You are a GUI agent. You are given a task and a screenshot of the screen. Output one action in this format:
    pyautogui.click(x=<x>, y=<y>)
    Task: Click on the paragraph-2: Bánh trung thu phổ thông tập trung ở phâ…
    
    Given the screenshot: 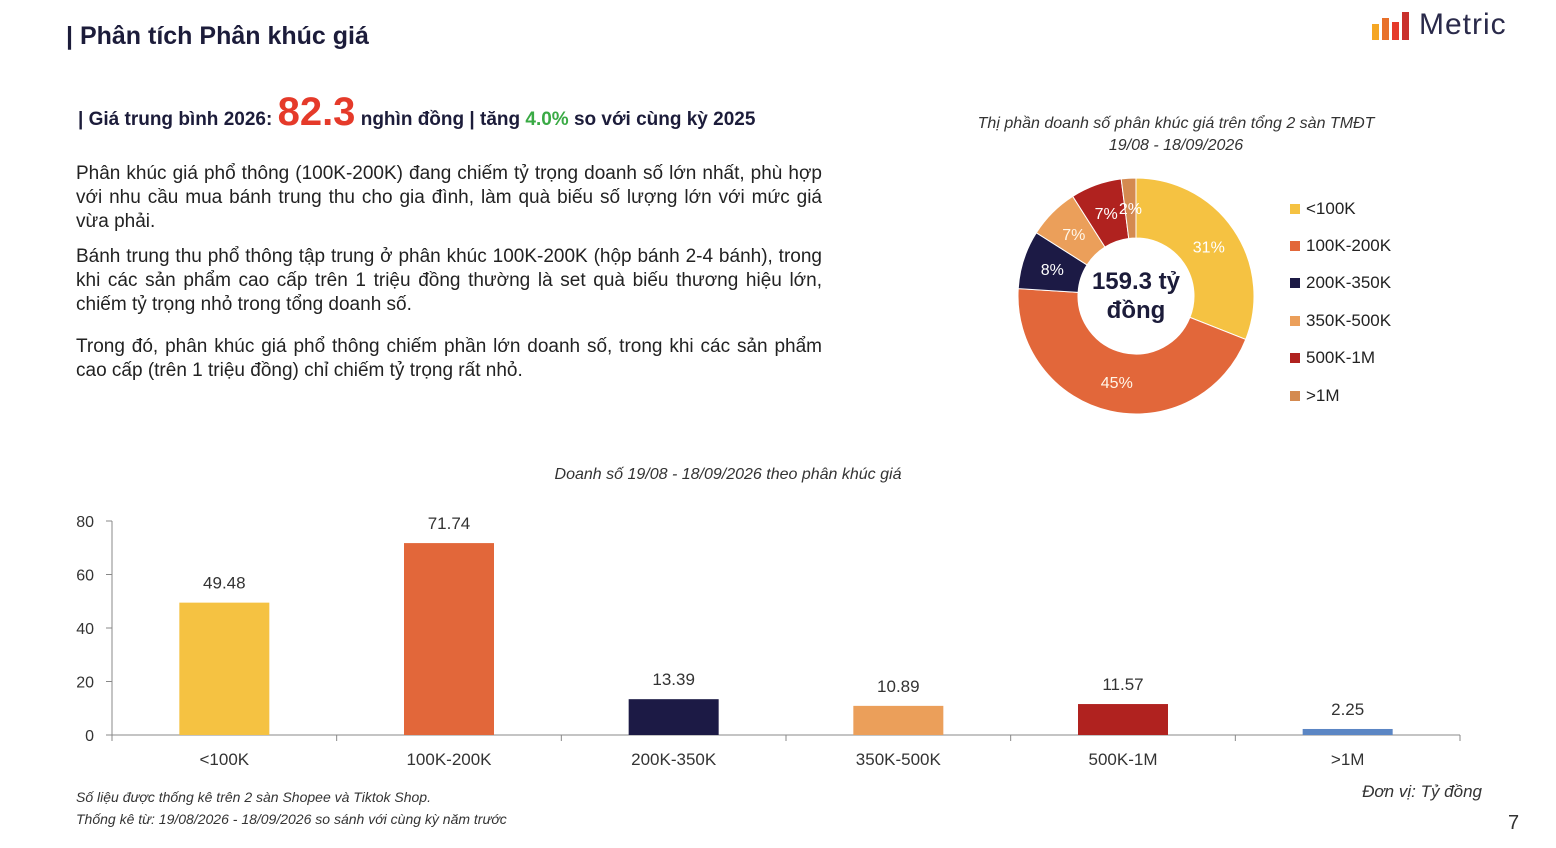 What is the action you would take?
    pyautogui.click(x=449, y=280)
    